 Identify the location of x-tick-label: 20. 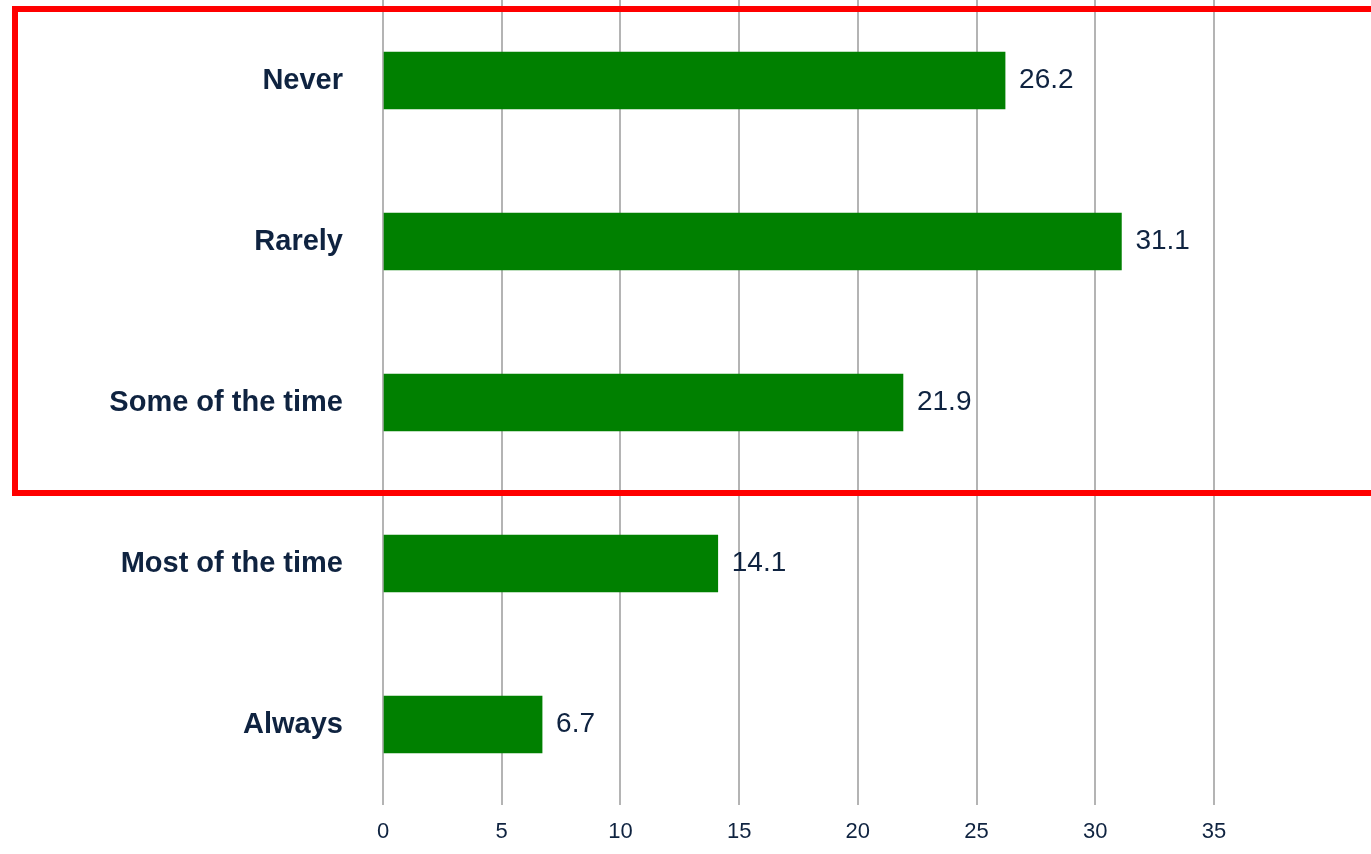
(858, 831).